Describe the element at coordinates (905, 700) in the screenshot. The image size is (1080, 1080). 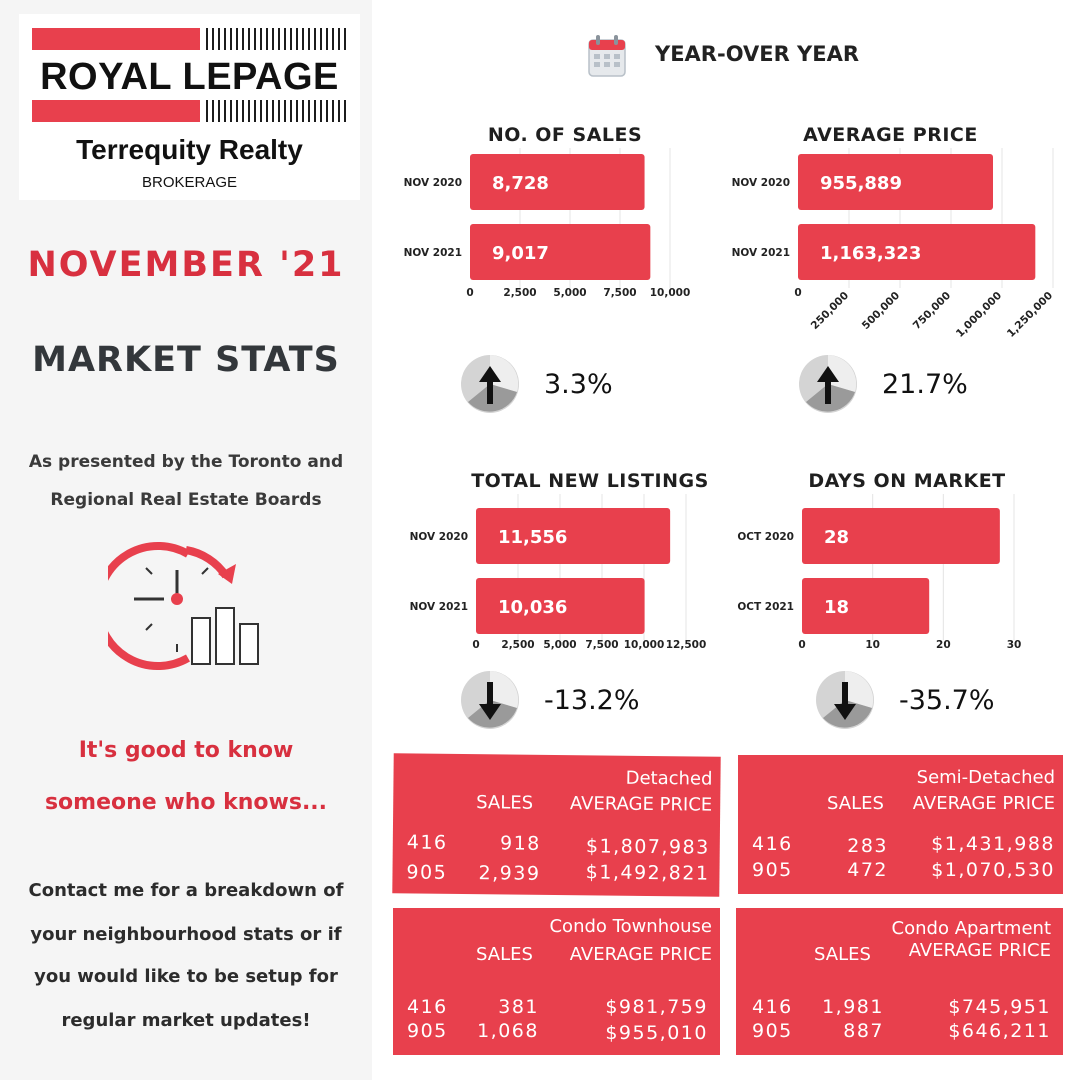
I see `change-days-on-market: -35.7%` at that location.